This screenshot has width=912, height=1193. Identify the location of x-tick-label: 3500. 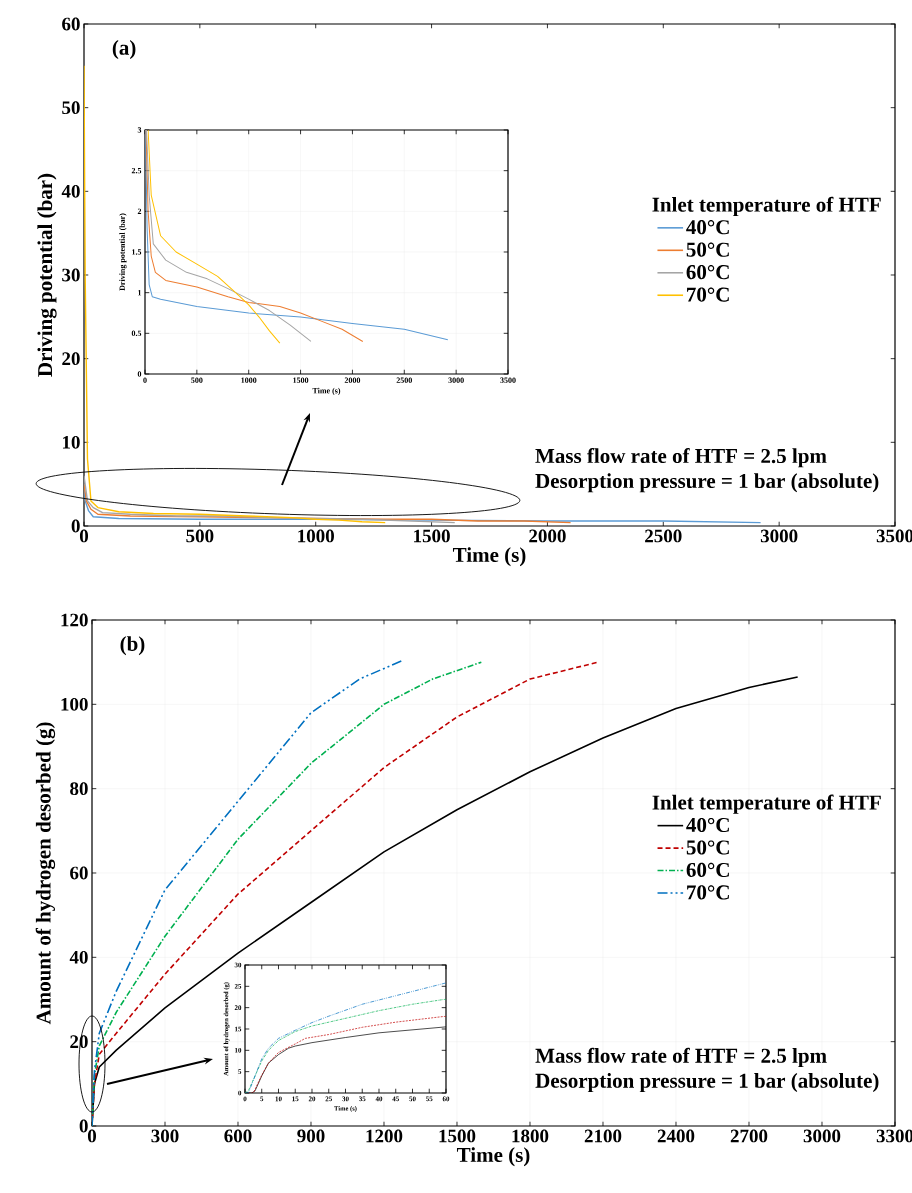
(508, 380).